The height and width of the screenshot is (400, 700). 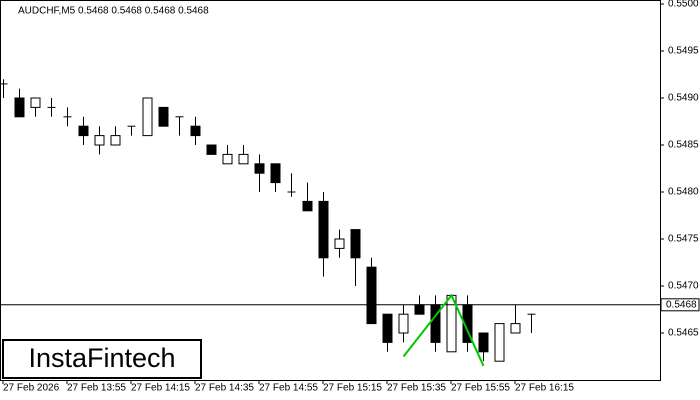 What do you see at coordinates (683, 145) in the screenshot?
I see `y-tick-label: 0.5485` at bounding box center [683, 145].